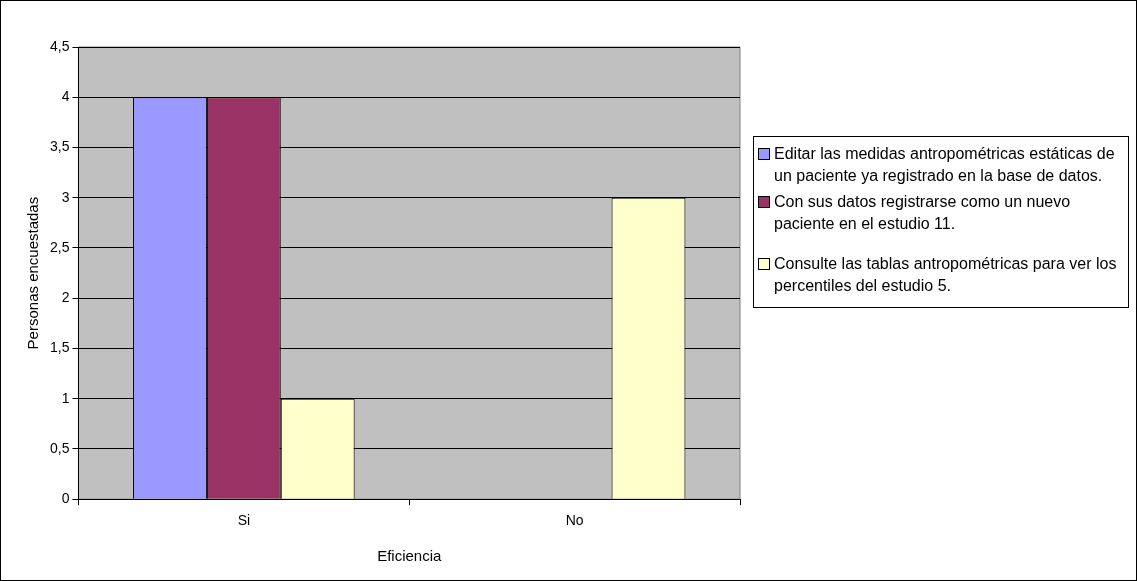  What do you see at coordinates (33, 273) in the screenshot?
I see `y-axis-title: Personas encuestadas` at bounding box center [33, 273].